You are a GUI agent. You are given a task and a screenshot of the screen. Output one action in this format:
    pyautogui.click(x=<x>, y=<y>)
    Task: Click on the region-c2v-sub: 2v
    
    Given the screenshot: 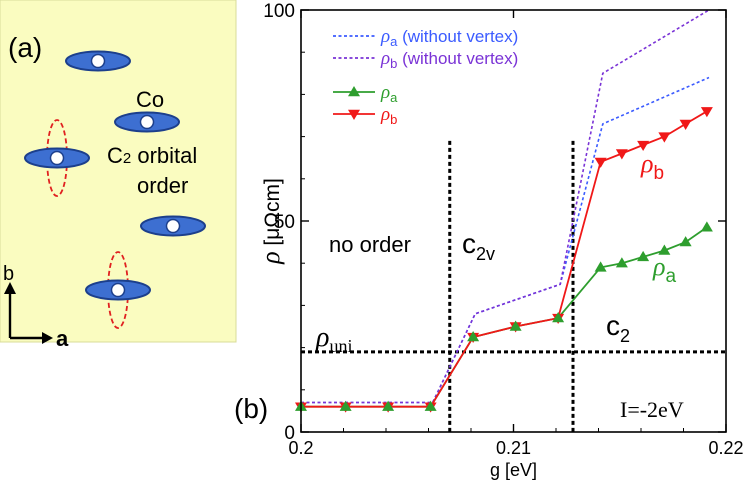 What is the action you would take?
    pyautogui.click(x=485, y=254)
    